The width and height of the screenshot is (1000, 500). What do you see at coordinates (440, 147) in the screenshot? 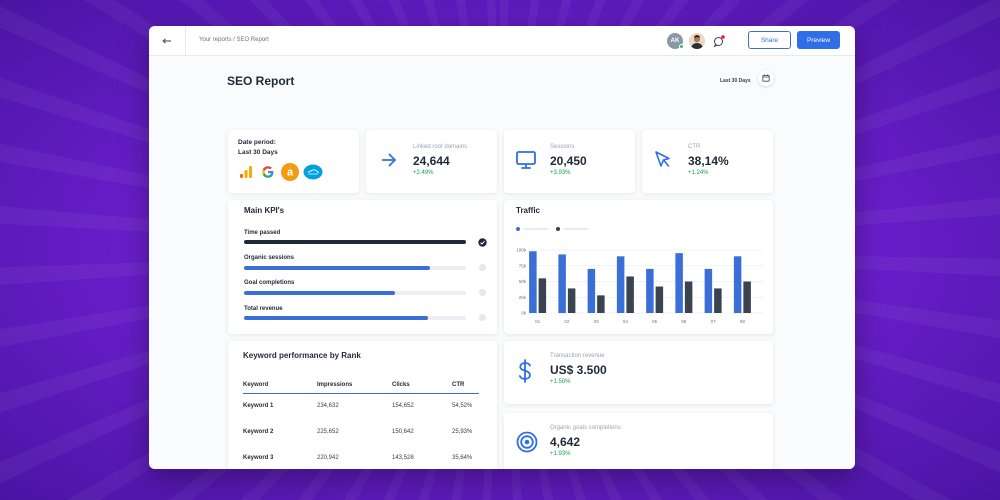
I see `metric-label: Linked root domains` at bounding box center [440, 147].